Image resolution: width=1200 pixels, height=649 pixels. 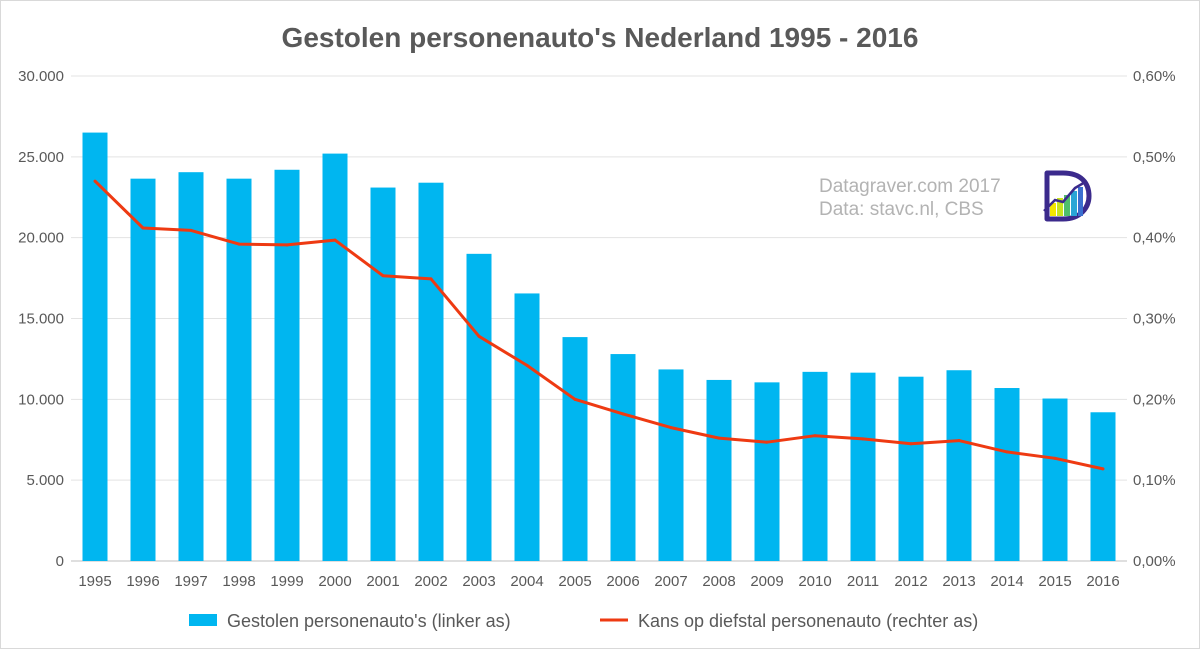 What do you see at coordinates (1154, 399) in the screenshot?
I see `right-tick-label: 0,20%` at bounding box center [1154, 399].